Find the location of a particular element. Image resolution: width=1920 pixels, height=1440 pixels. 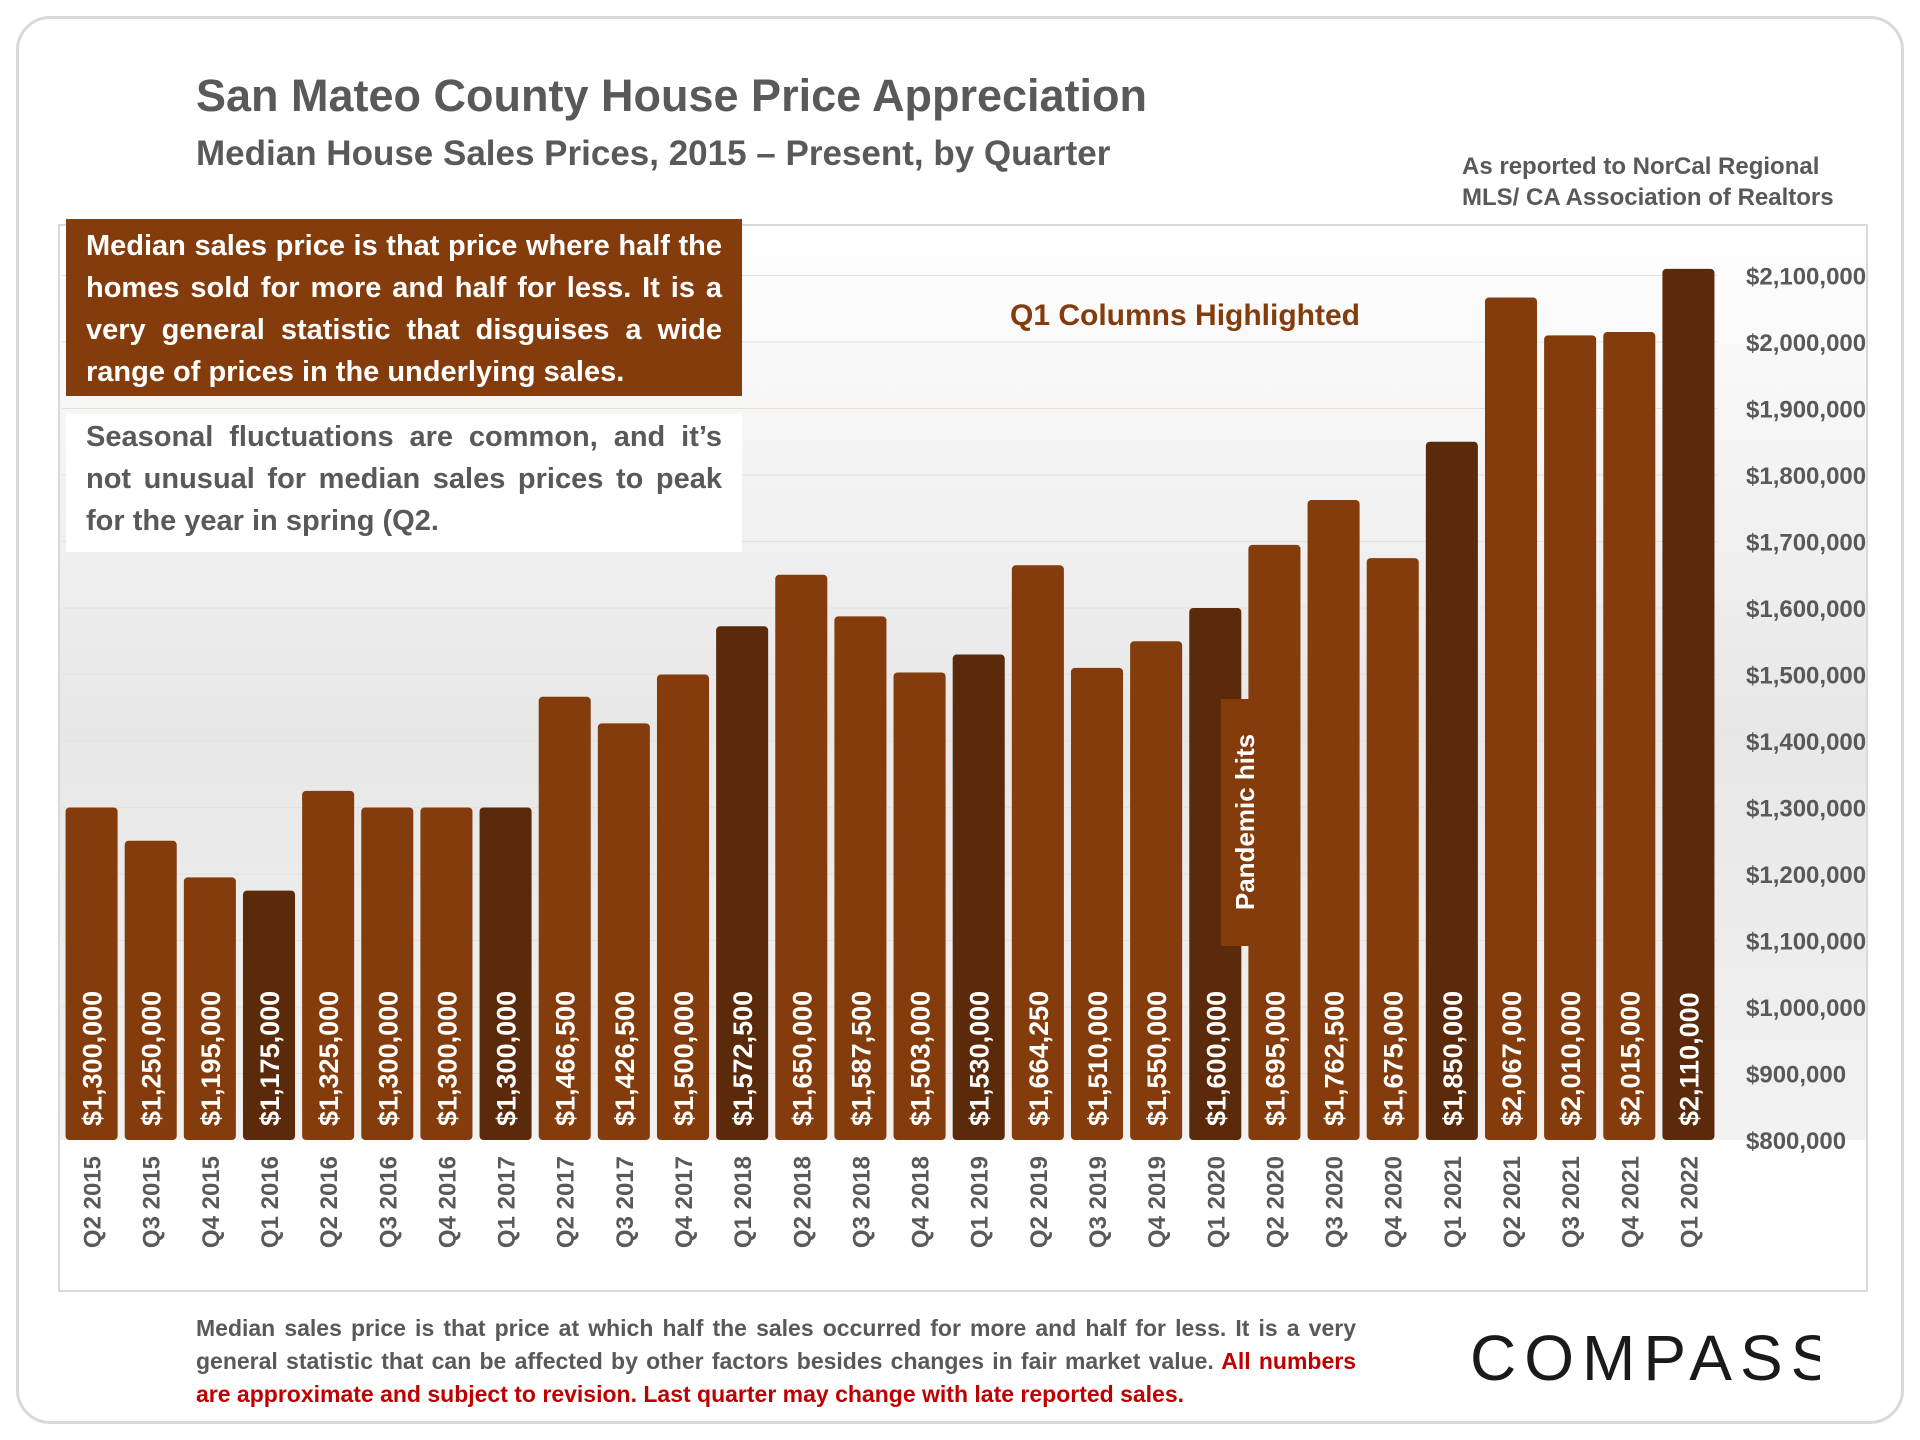

compass-logo: COMPASS is located at coordinates (1651, 1358).